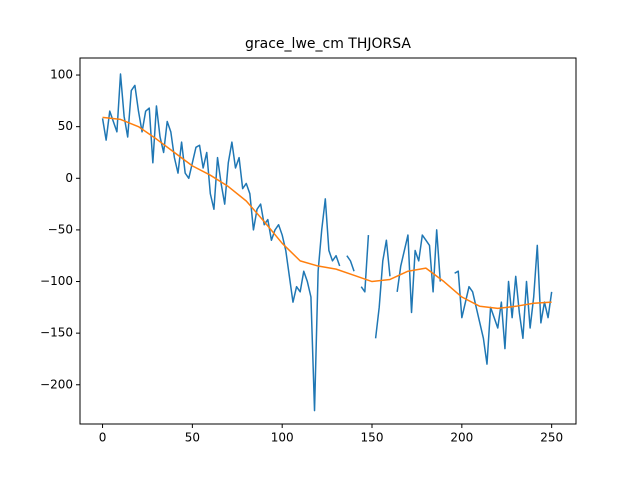  I want to click on x-tick-label: 0, so click(103, 438).